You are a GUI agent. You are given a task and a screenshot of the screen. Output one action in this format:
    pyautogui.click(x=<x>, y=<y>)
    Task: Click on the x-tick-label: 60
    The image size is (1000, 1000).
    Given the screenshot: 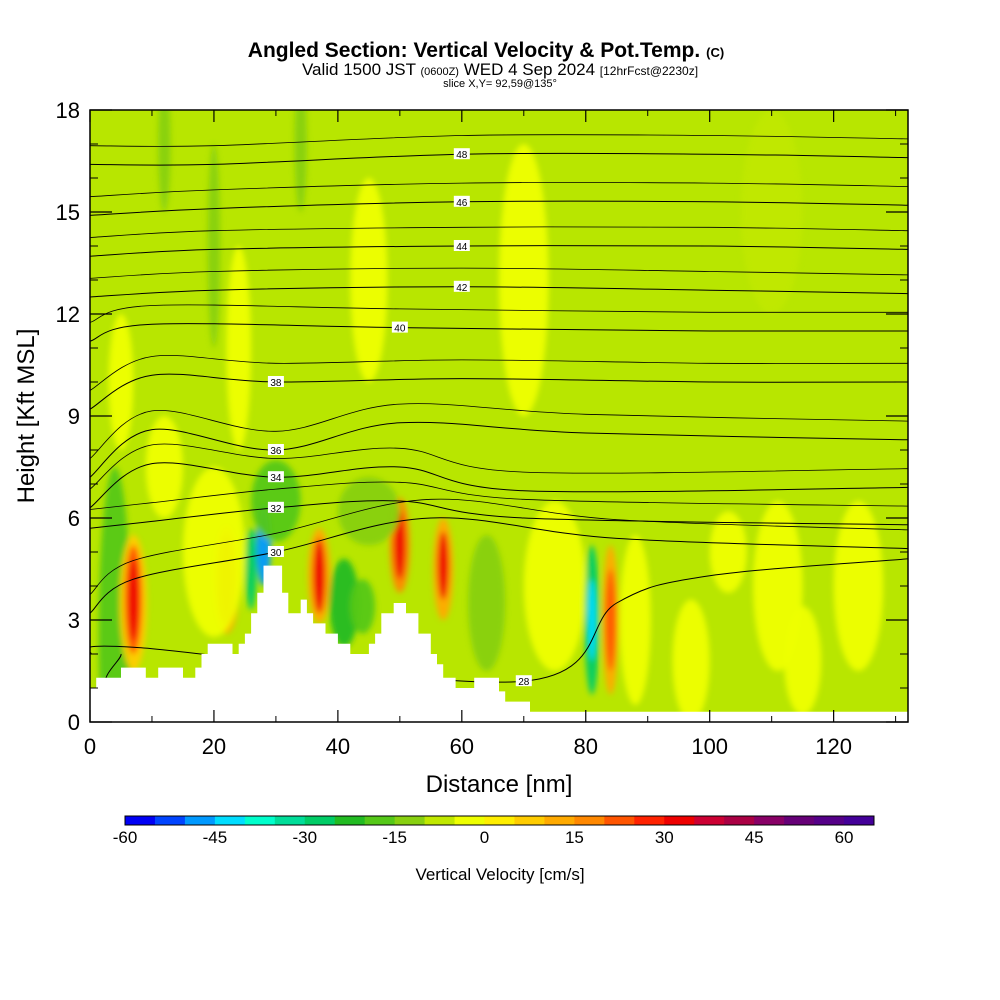 What is the action you would take?
    pyautogui.click(x=462, y=746)
    